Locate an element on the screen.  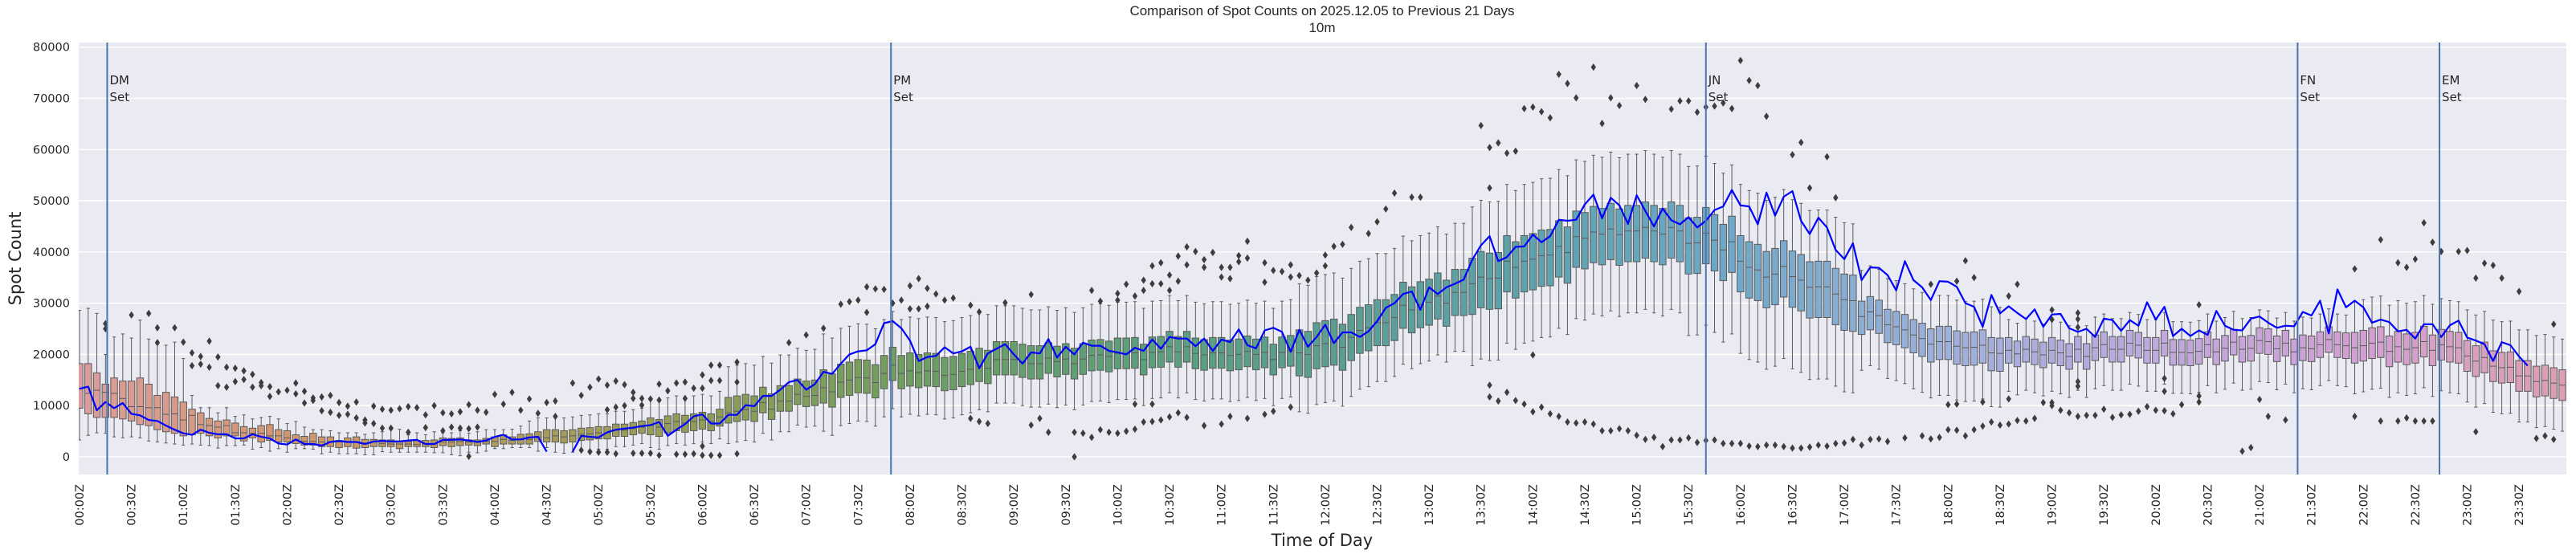
x-tick-label: 04:00Z is located at coordinates (495, 505).